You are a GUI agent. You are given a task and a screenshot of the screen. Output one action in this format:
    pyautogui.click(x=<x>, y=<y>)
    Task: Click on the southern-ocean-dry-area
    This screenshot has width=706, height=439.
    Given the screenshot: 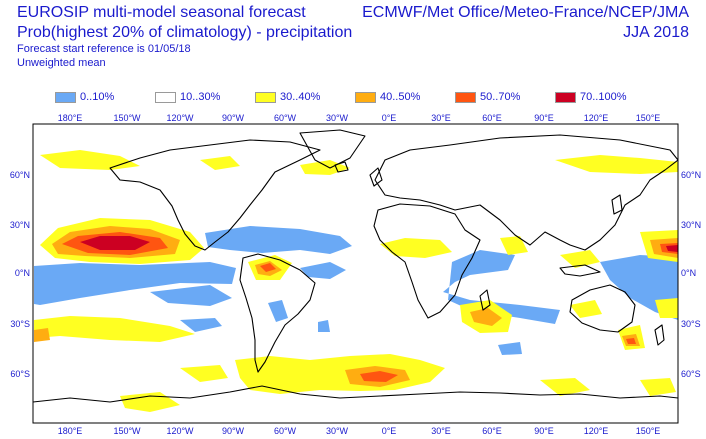 What is the action you would take?
    pyautogui.click(x=510, y=348)
    